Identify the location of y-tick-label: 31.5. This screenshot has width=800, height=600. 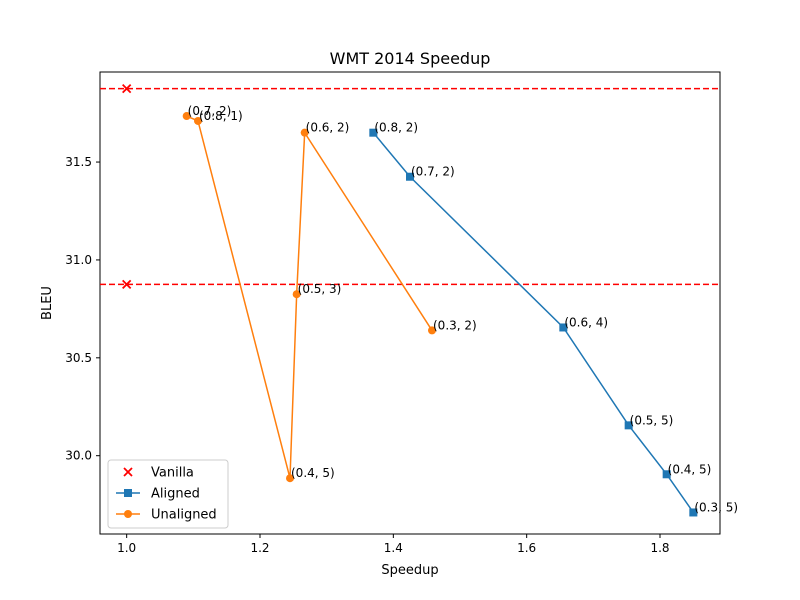
(78, 162).